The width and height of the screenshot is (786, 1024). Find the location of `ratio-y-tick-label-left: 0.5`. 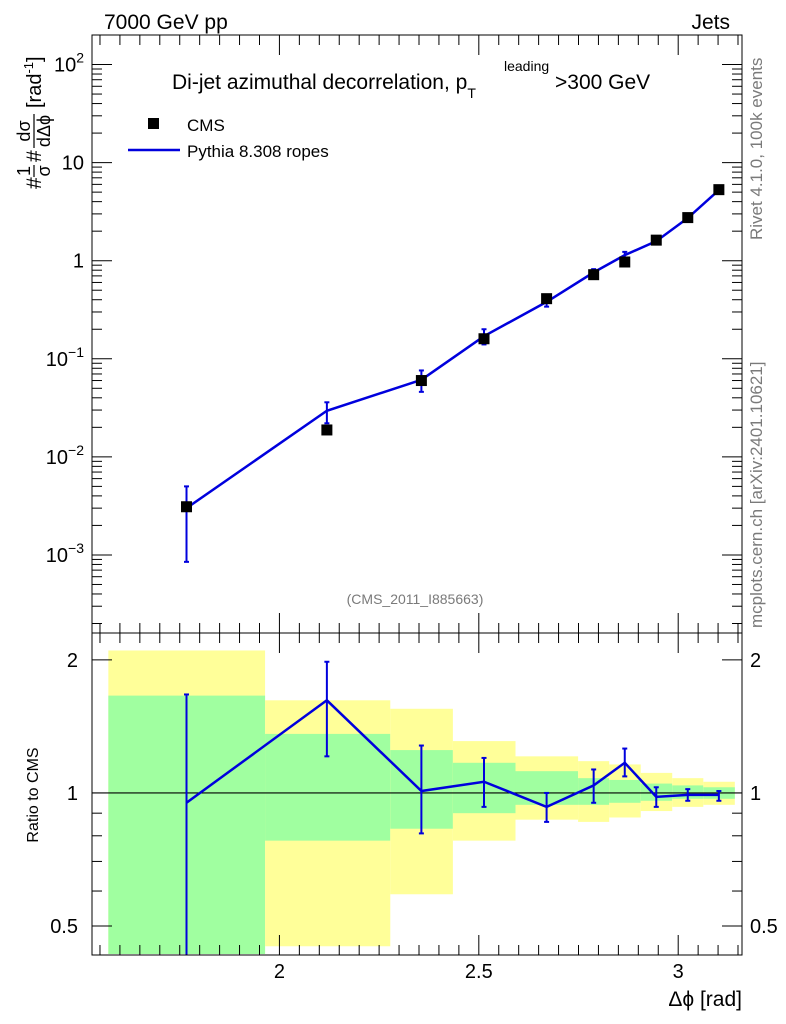

ratio-y-tick-label-left: 0.5 is located at coordinates (64, 927).